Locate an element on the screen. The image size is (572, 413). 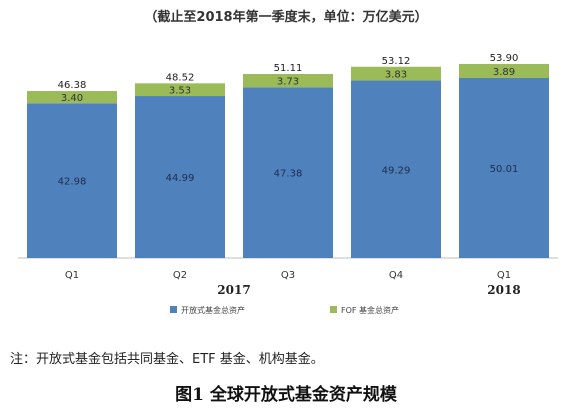
data-label: 3.53 is located at coordinates (180, 91).